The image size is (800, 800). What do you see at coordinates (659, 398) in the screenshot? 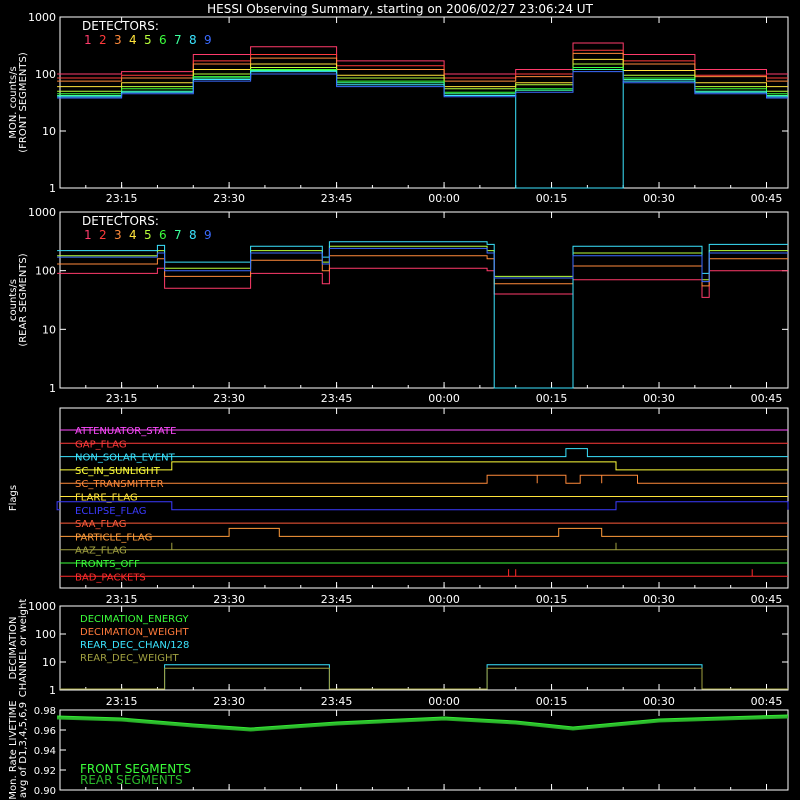
I see `panel-1-xtick-label: 00:30` at bounding box center [659, 398].